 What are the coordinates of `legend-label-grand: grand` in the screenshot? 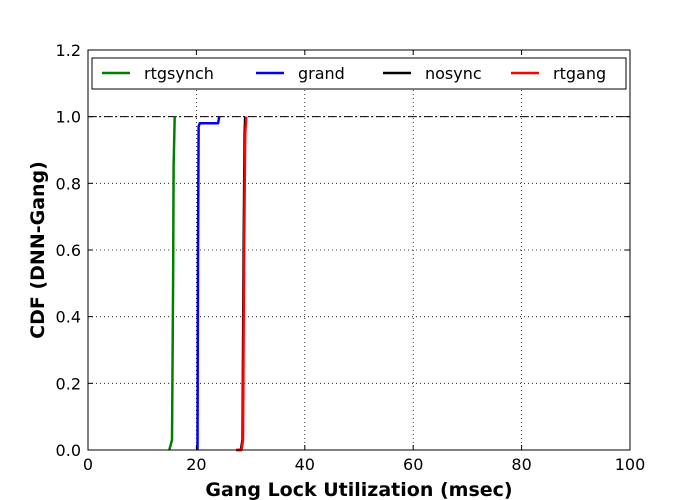 It's located at (321, 73).